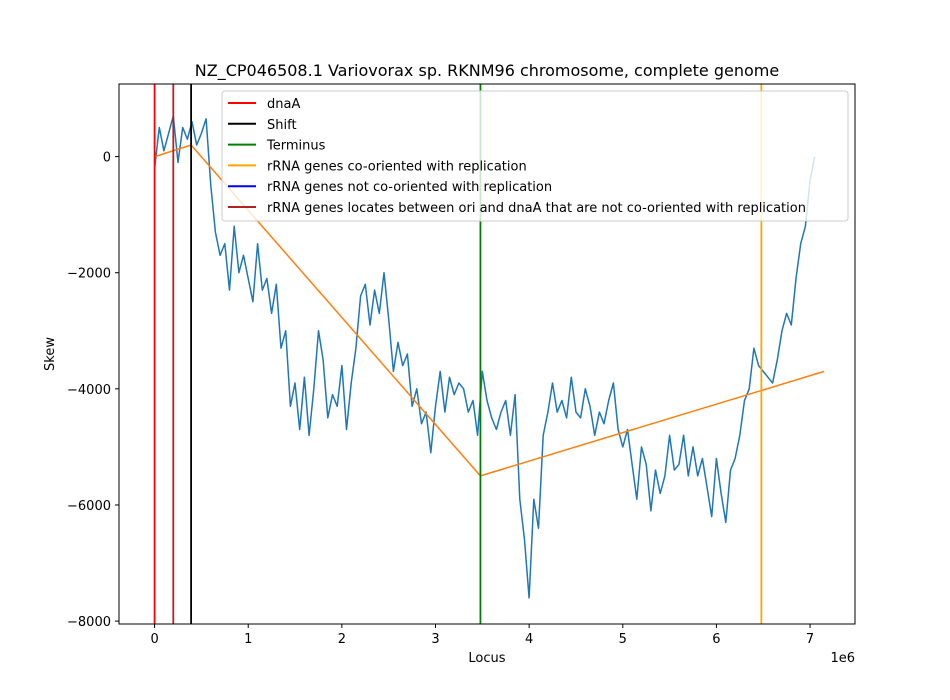  Describe the element at coordinates (107, 158) in the screenshot. I see `y-tick-label: 0` at that location.